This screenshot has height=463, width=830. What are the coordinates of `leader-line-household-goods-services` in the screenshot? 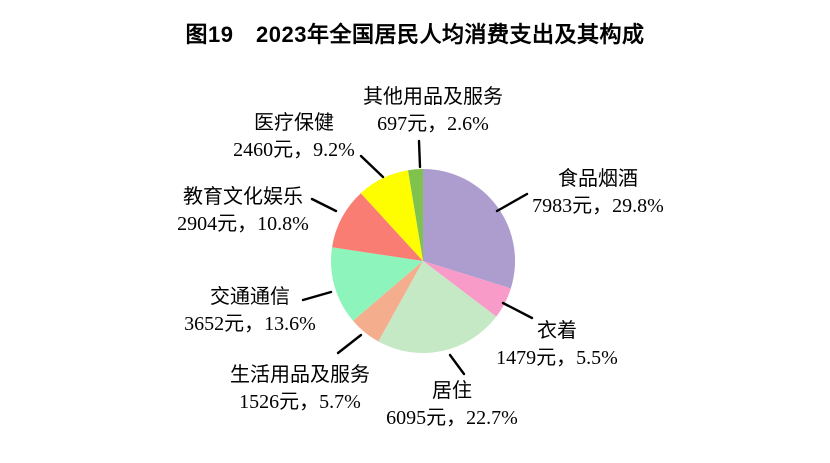 It's located at (349, 344).